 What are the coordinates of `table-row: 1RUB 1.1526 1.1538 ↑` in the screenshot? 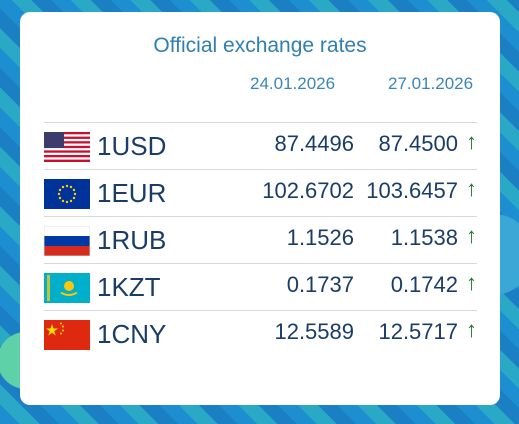 It's located at (260, 239).